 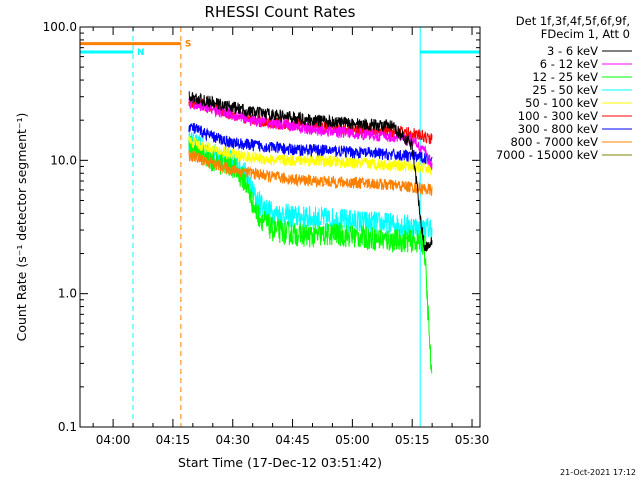 I want to click on x-axis-label: Start Time (17-Dec-12 03:51:42), so click(x=280, y=462).